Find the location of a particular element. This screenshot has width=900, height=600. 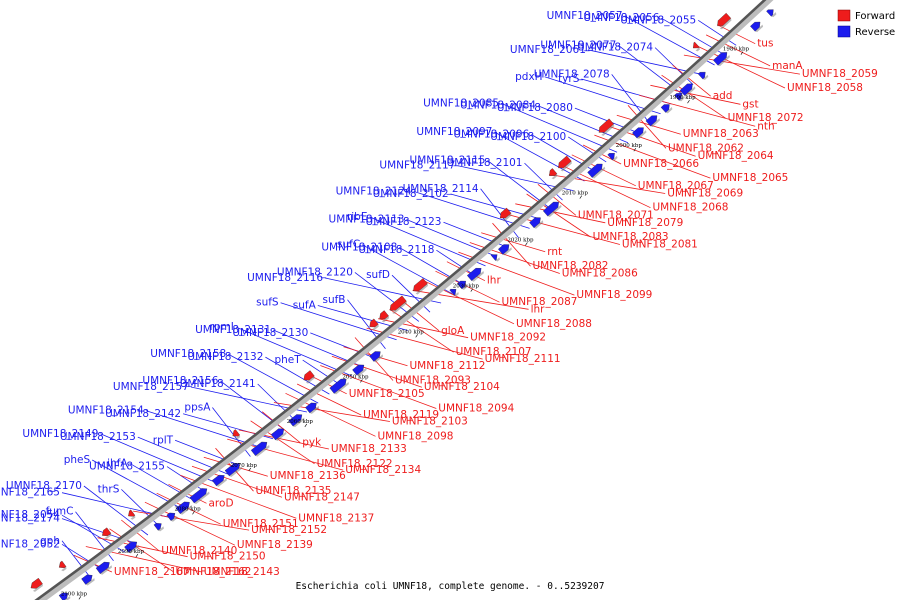

gene-label: UMNF18_2116 is located at coordinates (285, 278).